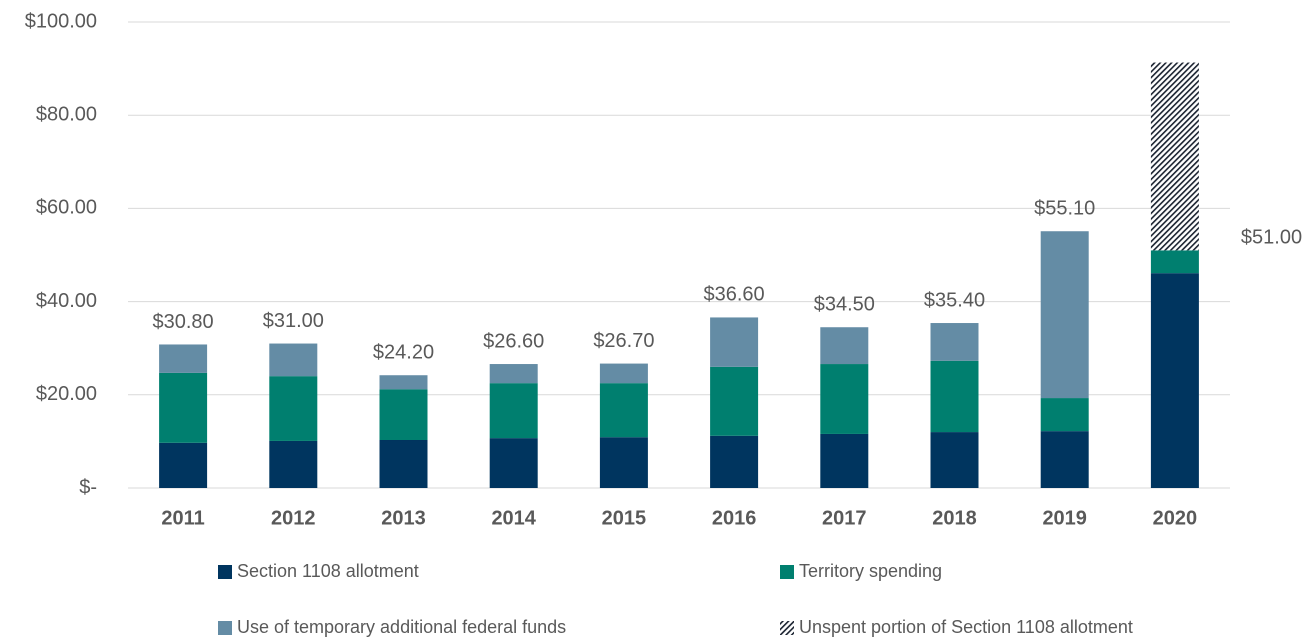 The width and height of the screenshot is (1314, 640). I want to click on total-label: $31.00, so click(293, 321).